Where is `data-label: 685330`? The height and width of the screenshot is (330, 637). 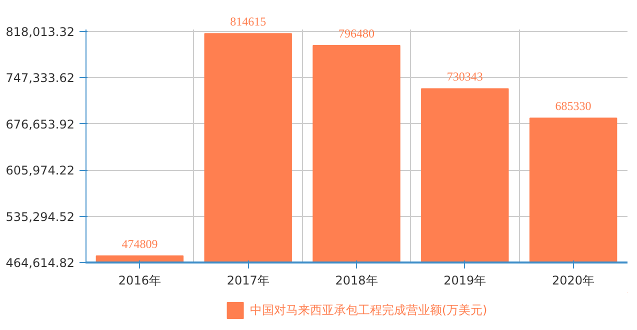 data-label: 685330 is located at coordinates (573, 106).